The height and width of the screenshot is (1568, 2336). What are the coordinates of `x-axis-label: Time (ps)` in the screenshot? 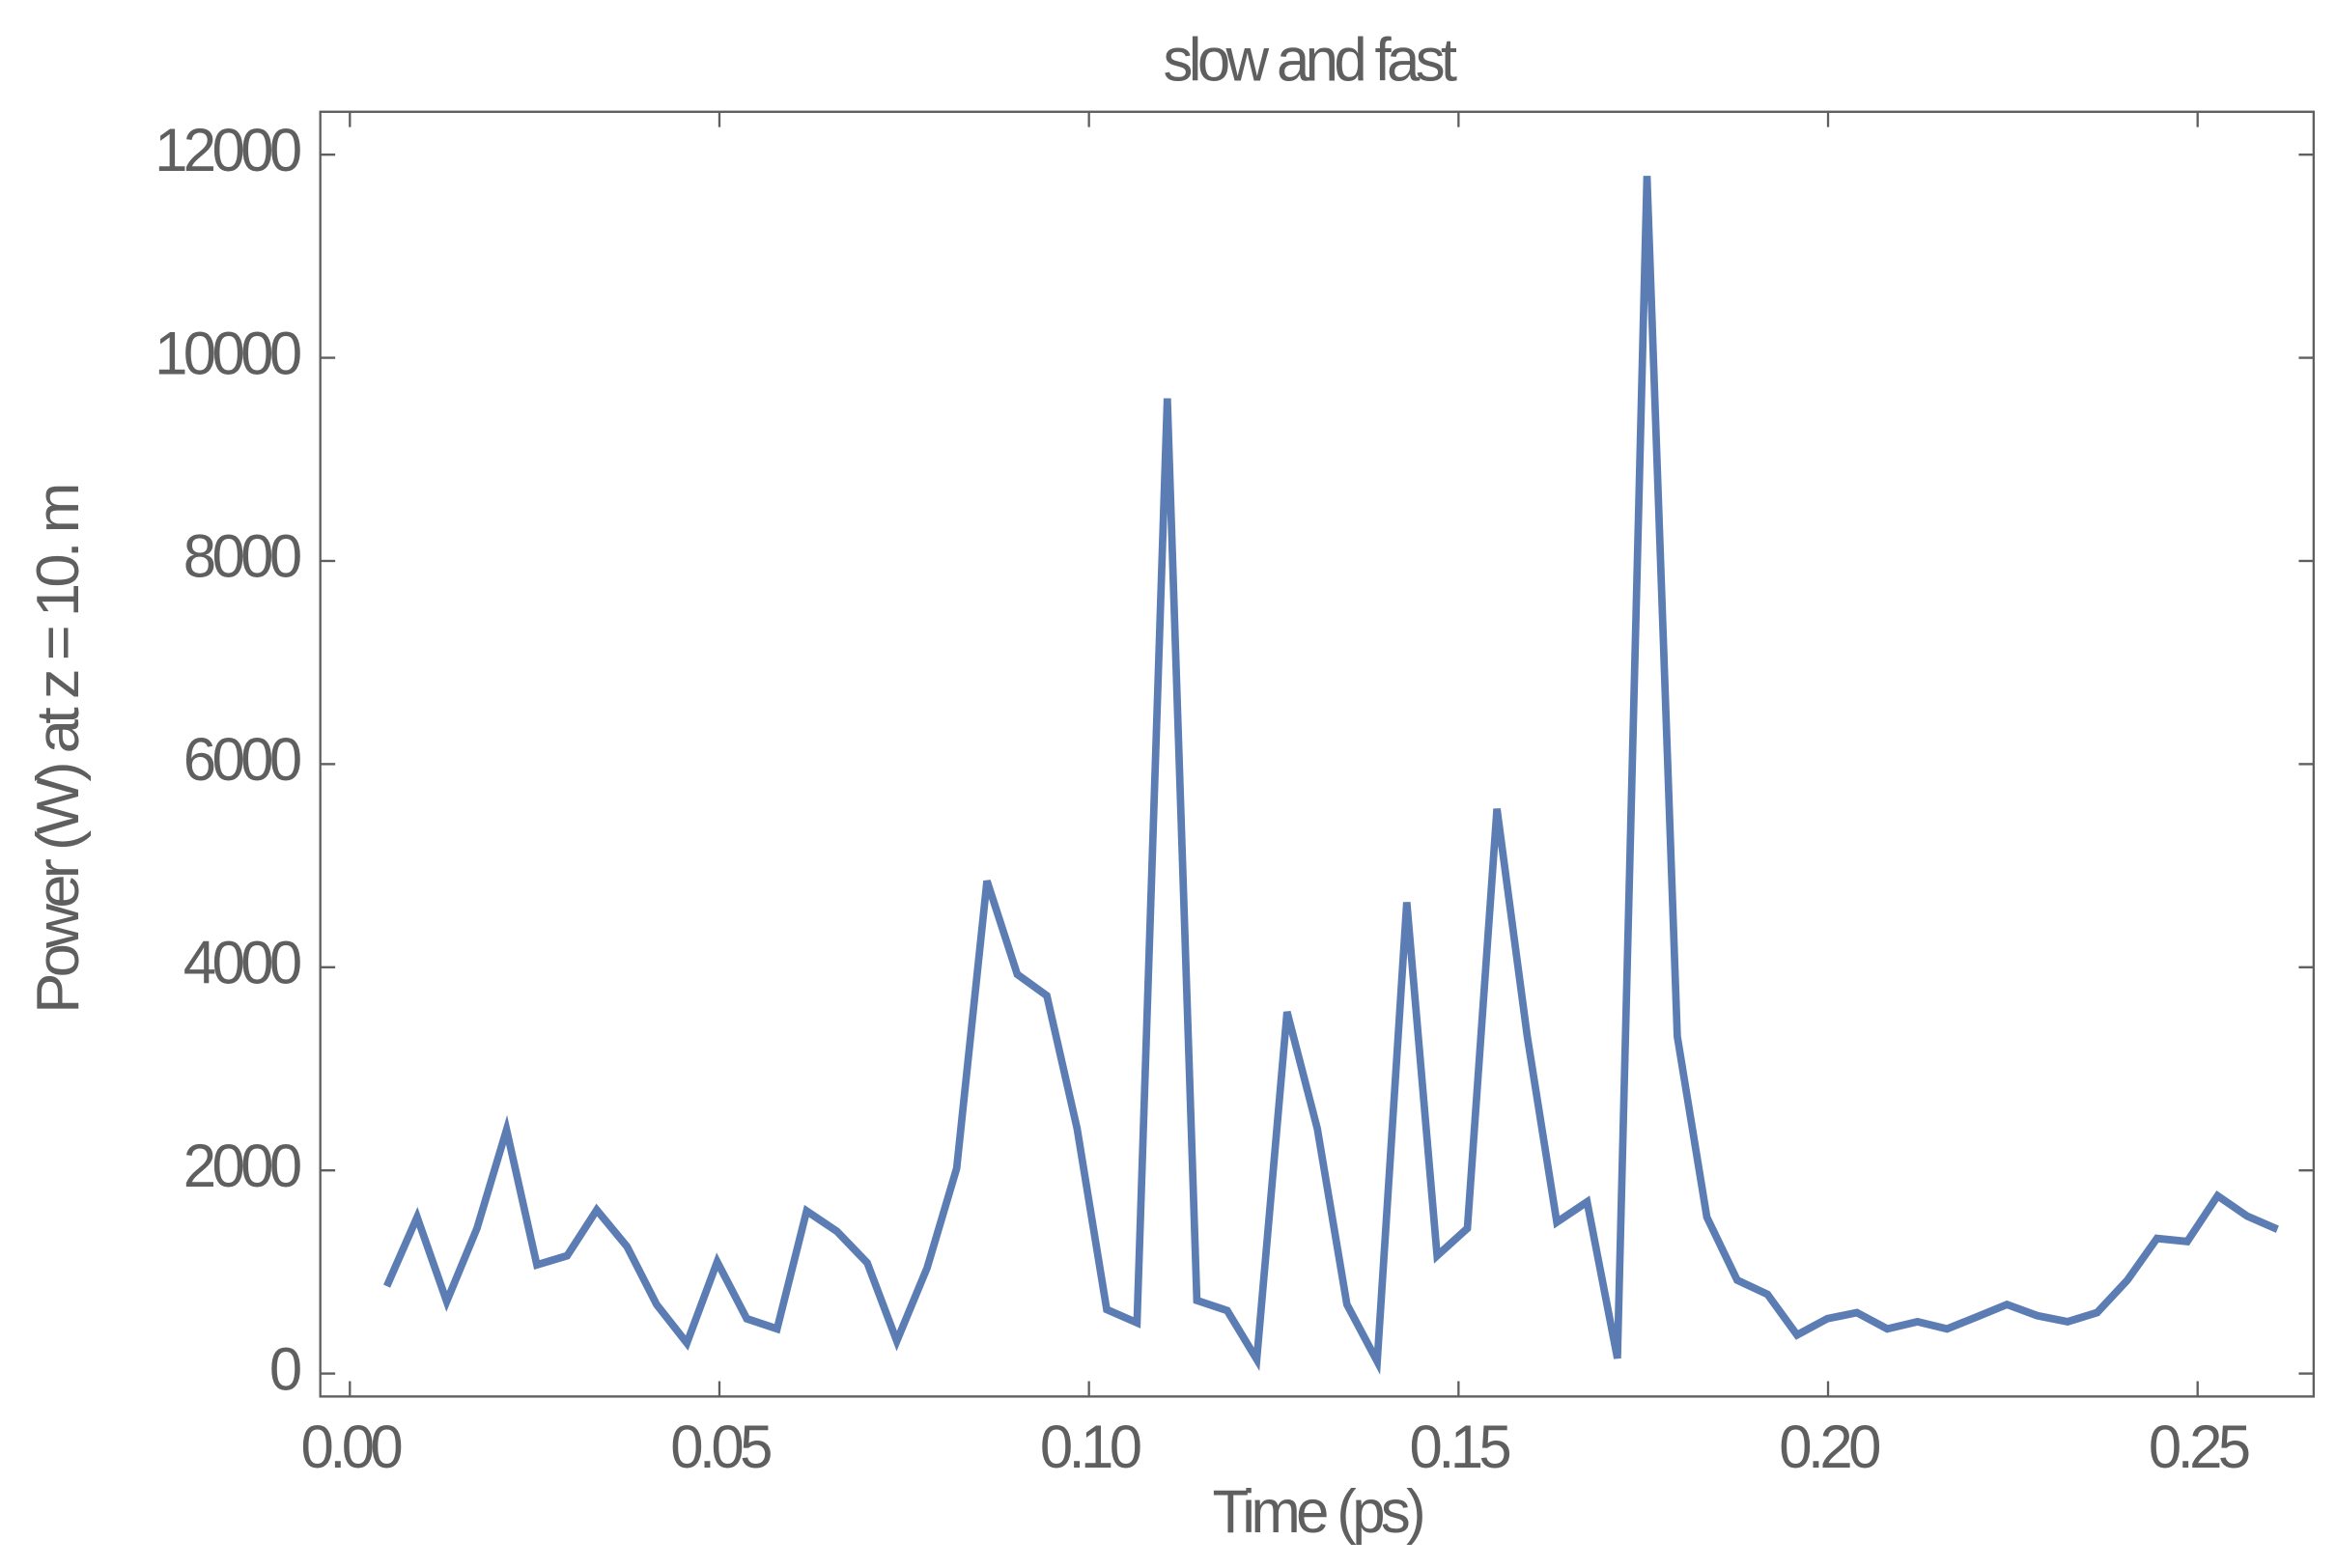 It's located at (1318, 1511).